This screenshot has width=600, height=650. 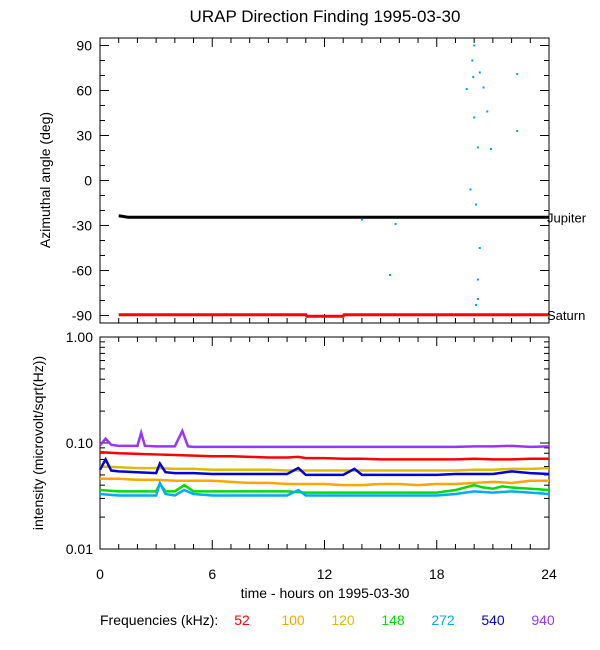 I want to click on series-line-120khz, so click(x=324, y=468).